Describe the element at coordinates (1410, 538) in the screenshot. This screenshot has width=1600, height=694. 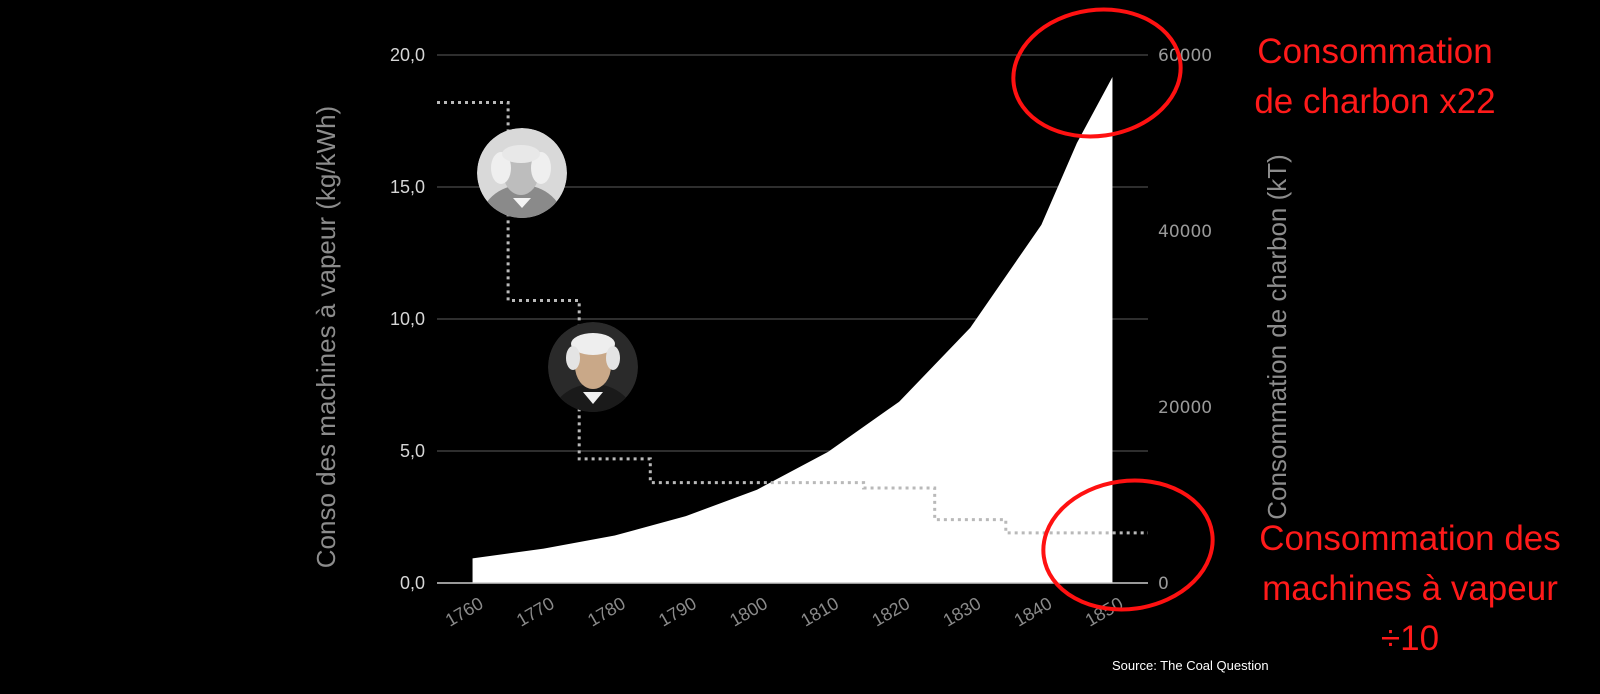
I see `steam-annotation-line: Consommation des` at that location.